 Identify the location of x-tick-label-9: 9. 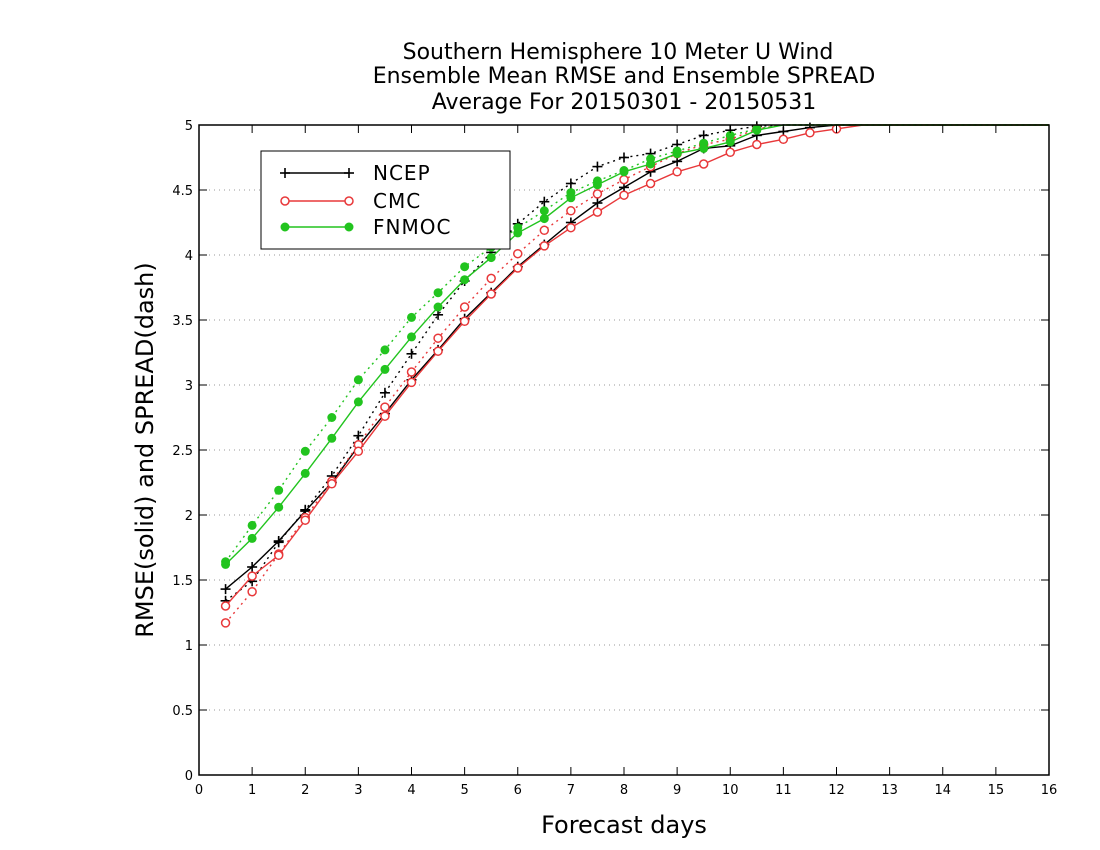
(677, 790).